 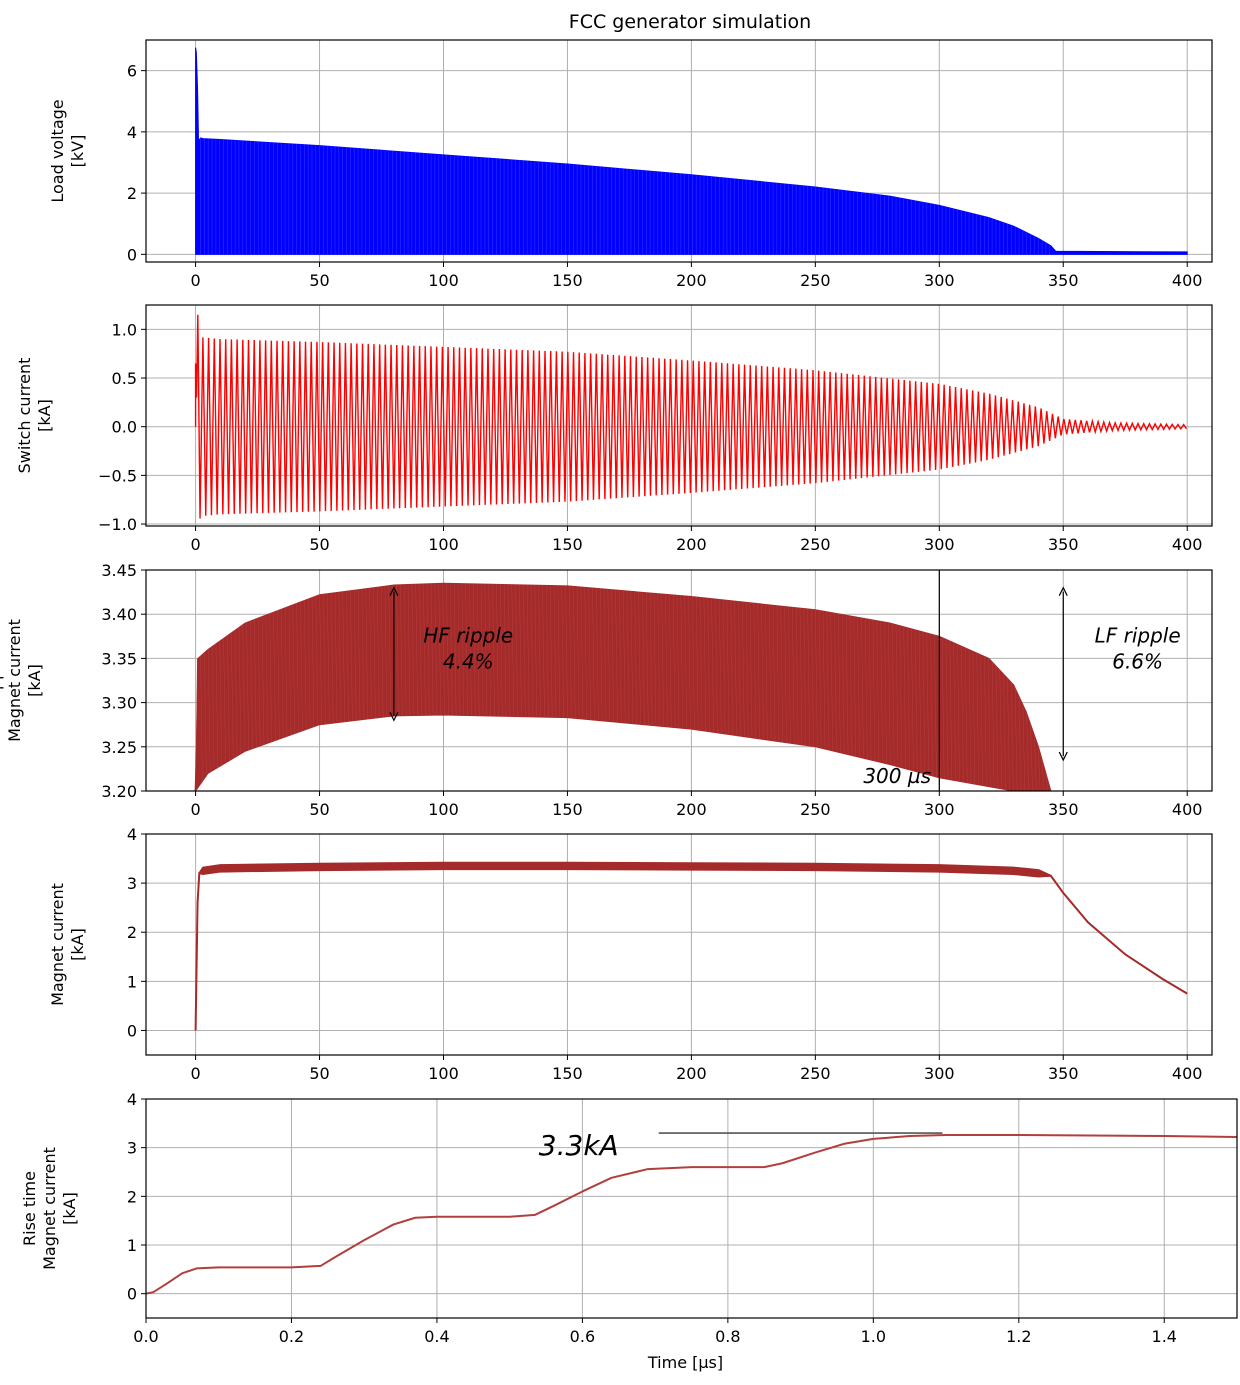 I want to click on series-switch-current, so click(x=691, y=416).